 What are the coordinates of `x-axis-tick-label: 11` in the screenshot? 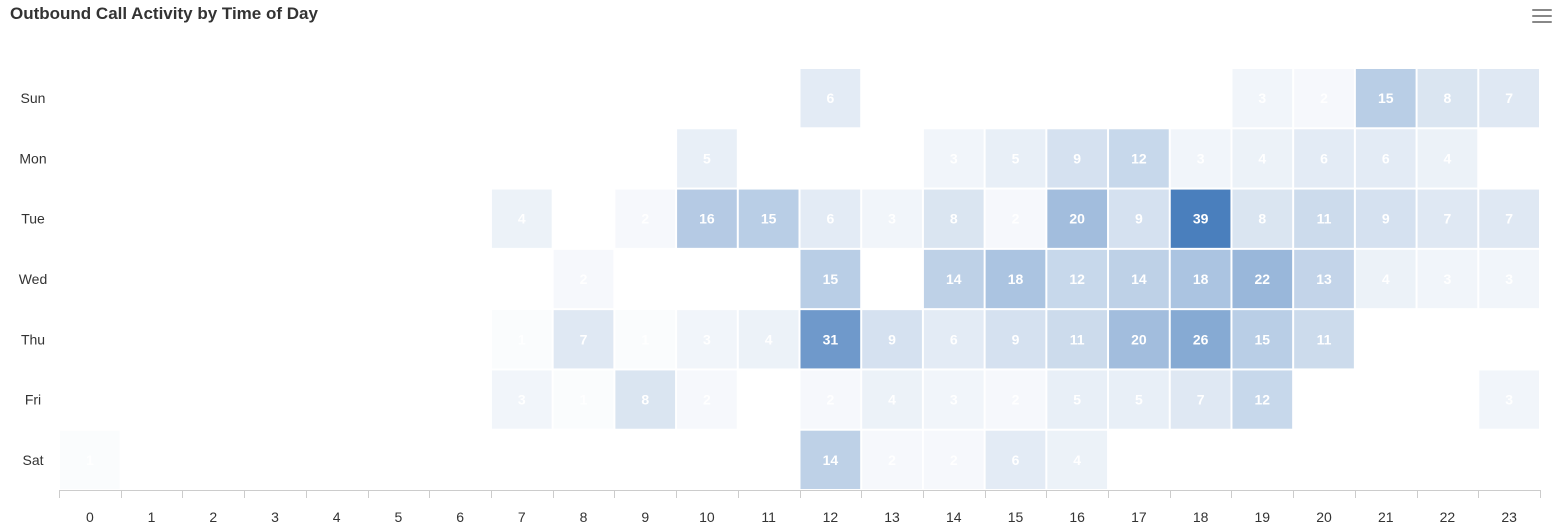 It's located at (768, 517).